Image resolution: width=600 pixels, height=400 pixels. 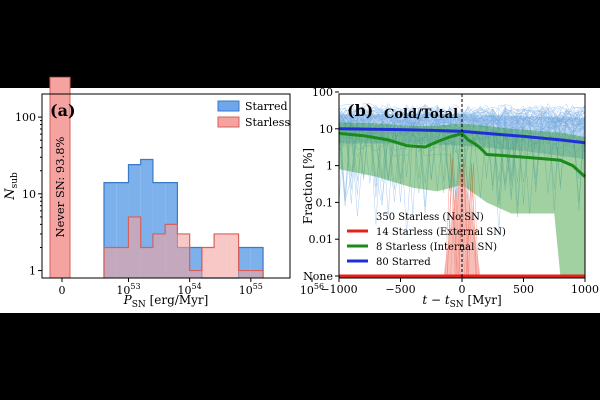 I want to click on hist-outline-starless, so click(x=183, y=247).